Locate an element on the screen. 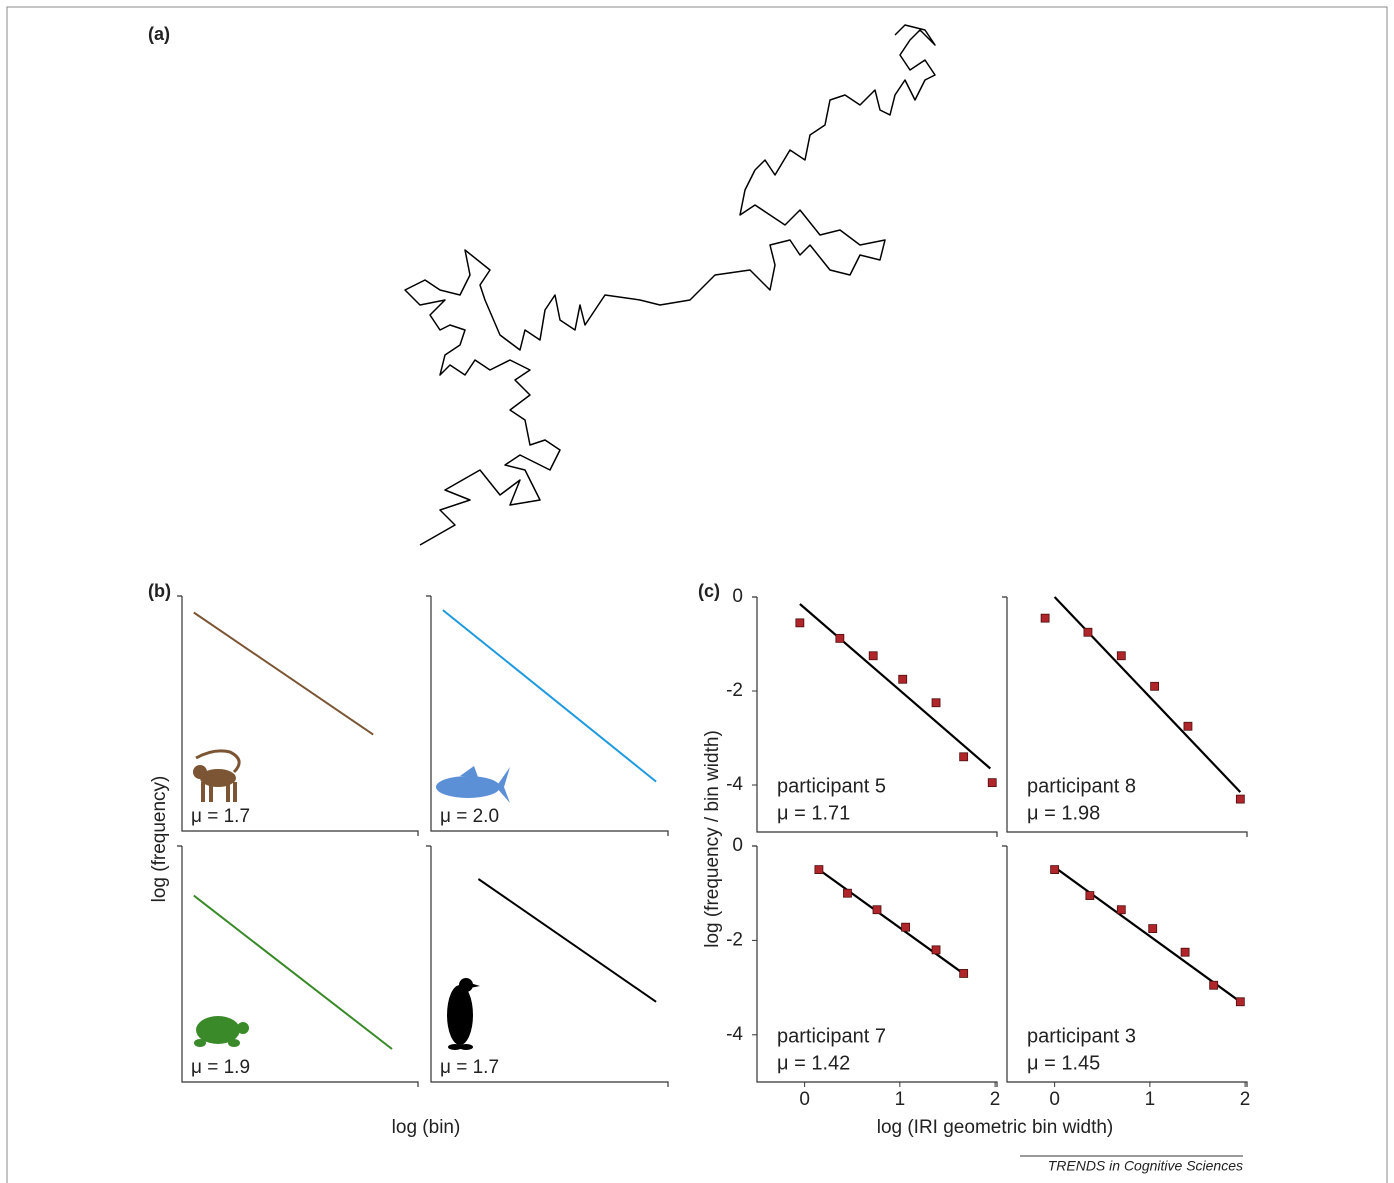 The height and width of the screenshot is (1183, 1394). y-axis-label: log (frequency / bin width) is located at coordinates (712, 839).